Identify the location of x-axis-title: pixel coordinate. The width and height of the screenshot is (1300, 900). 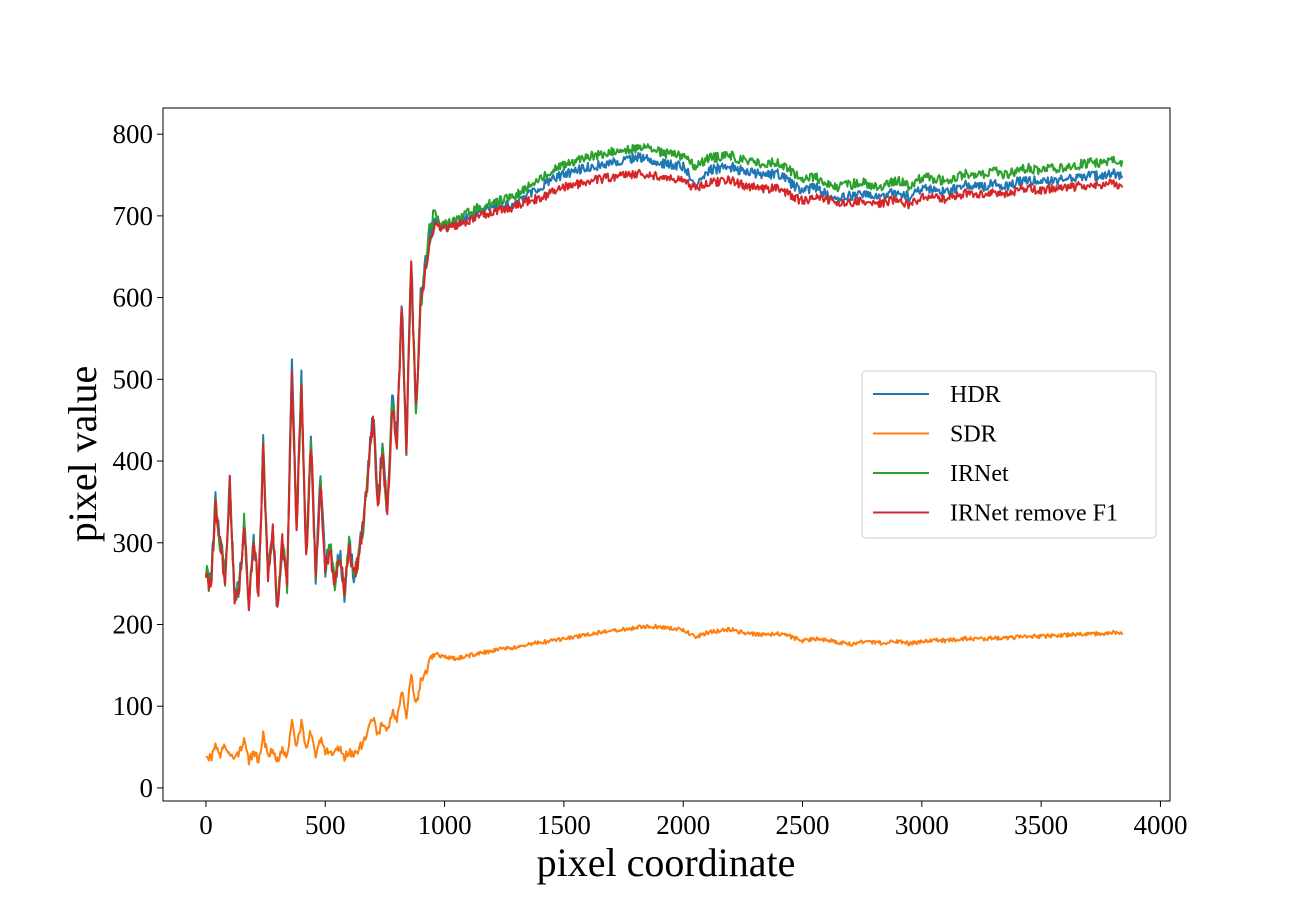
(666, 862).